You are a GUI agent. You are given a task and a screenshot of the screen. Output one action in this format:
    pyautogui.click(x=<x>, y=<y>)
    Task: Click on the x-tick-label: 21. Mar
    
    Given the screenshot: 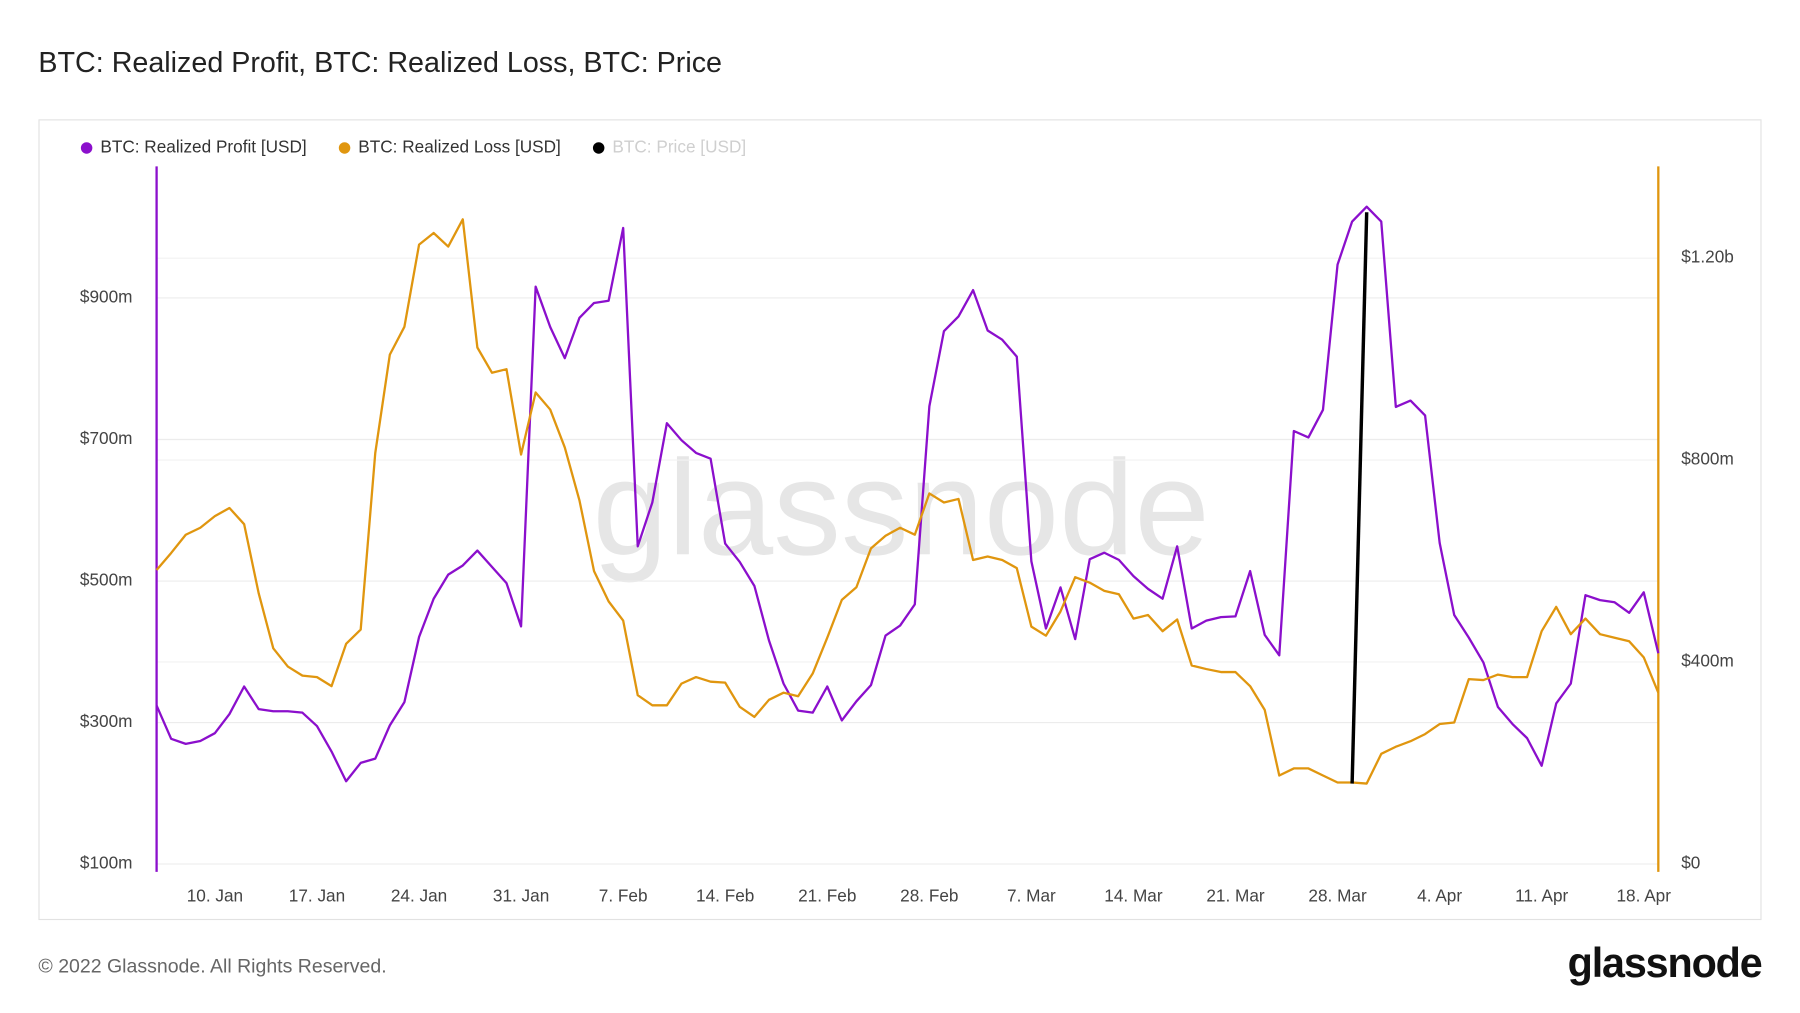 What is the action you would take?
    pyautogui.click(x=1235, y=896)
    